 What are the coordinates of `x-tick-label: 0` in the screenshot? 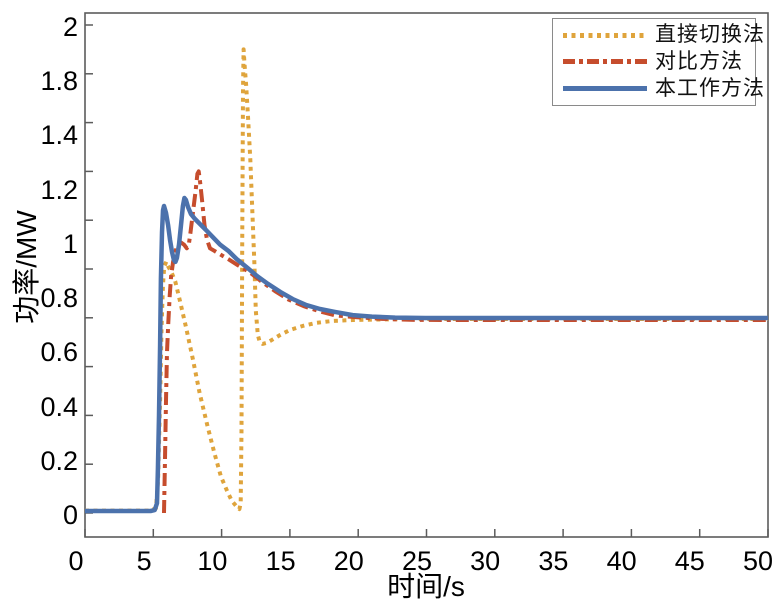 It's located at (76, 561).